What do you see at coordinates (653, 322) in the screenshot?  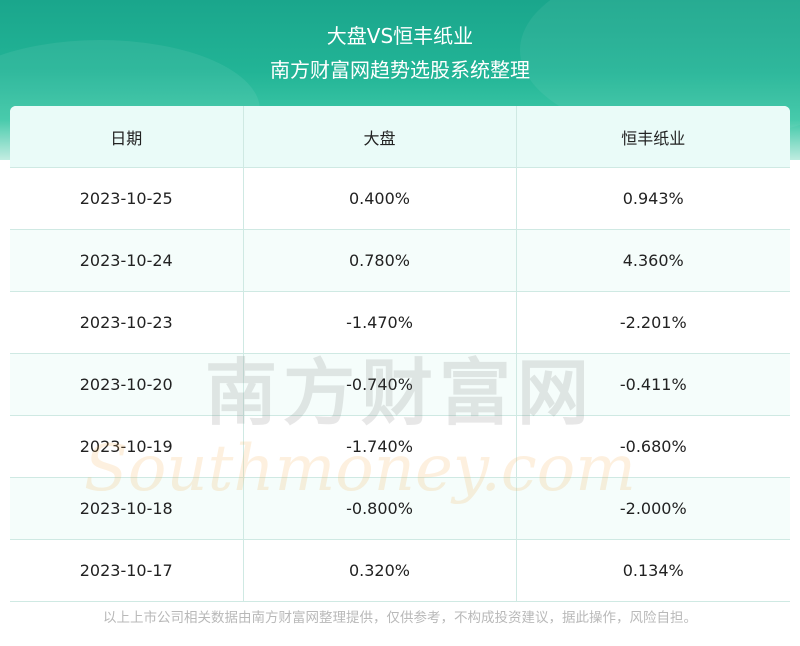 I see `stock-change-cell: -2.201%` at bounding box center [653, 322].